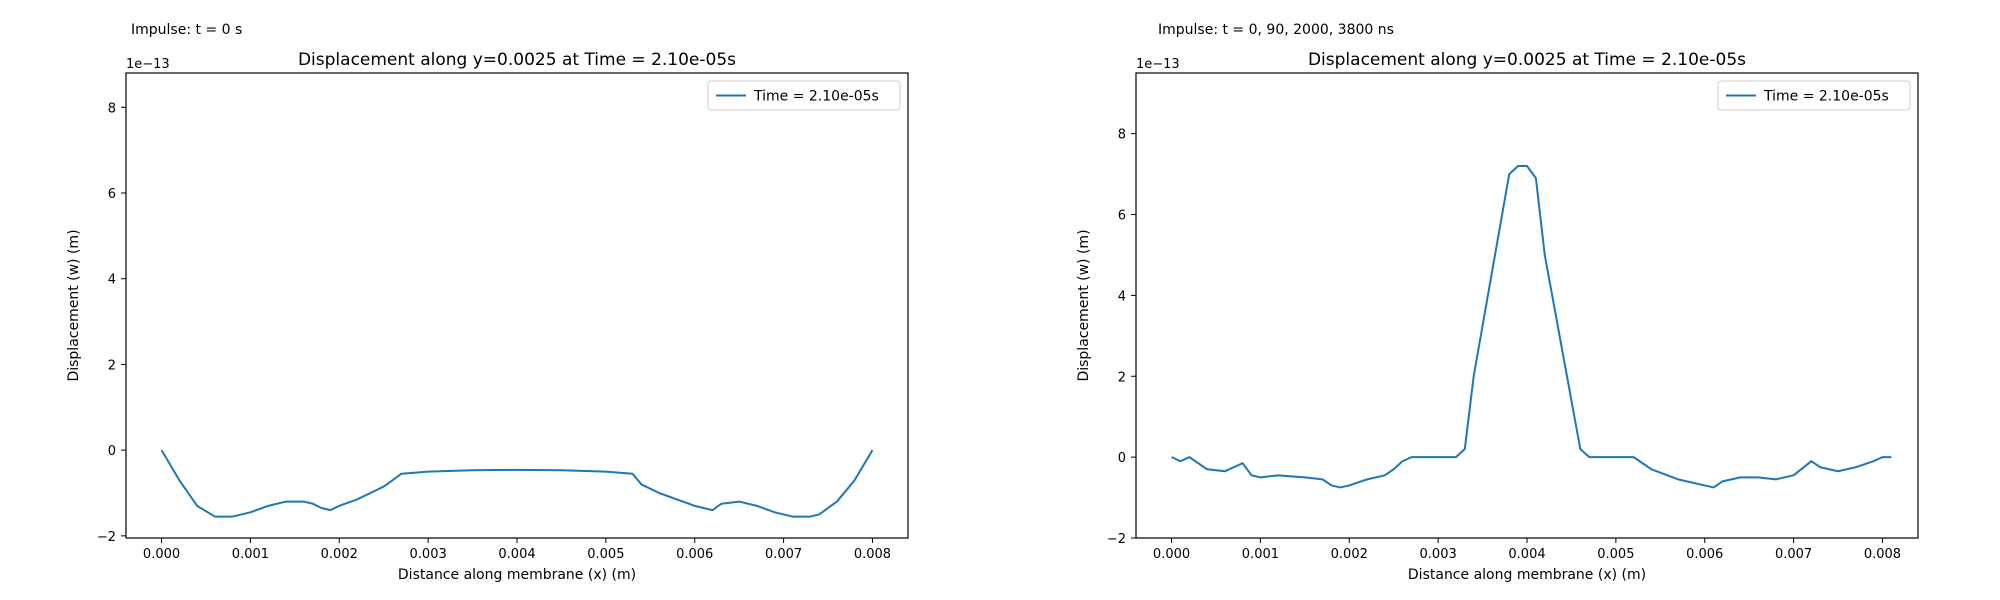 Image resolution: width=2000 pixels, height=600 pixels. Describe the element at coordinates (517, 483) in the screenshot. I see `series-line` at that location.